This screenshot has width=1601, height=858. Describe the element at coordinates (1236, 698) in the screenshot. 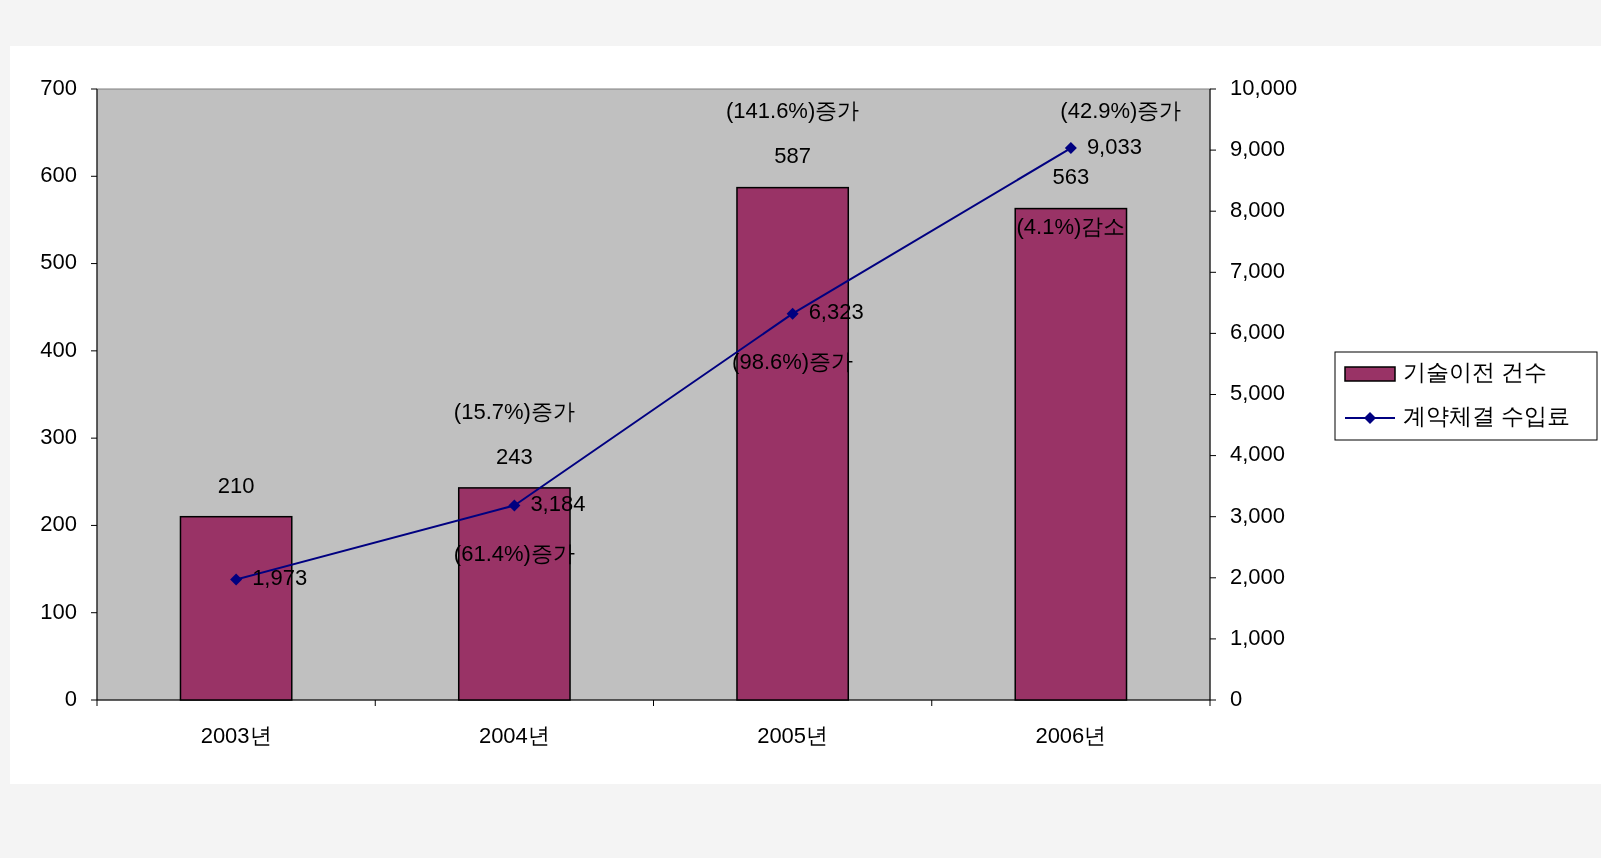

I see `y2-tick-label: 0` at that location.